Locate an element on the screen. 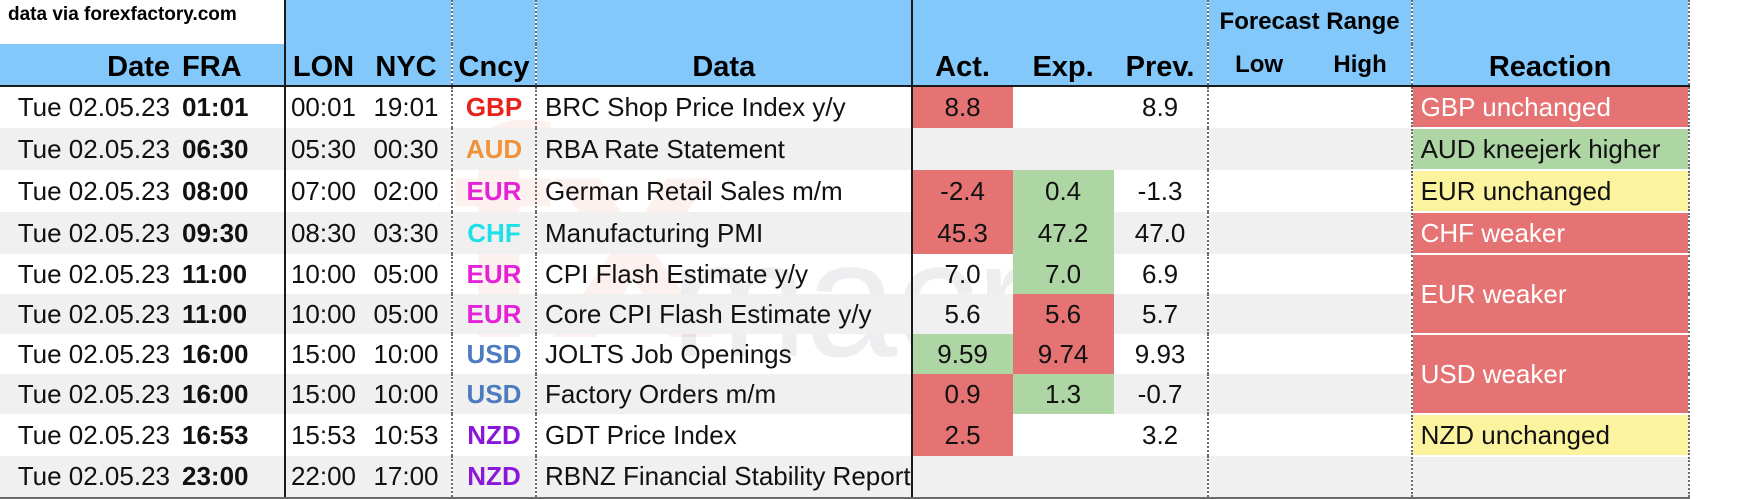 The height and width of the screenshot is (499, 1758). cell-expected: 1.3 is located at coordinates (1063, 394).